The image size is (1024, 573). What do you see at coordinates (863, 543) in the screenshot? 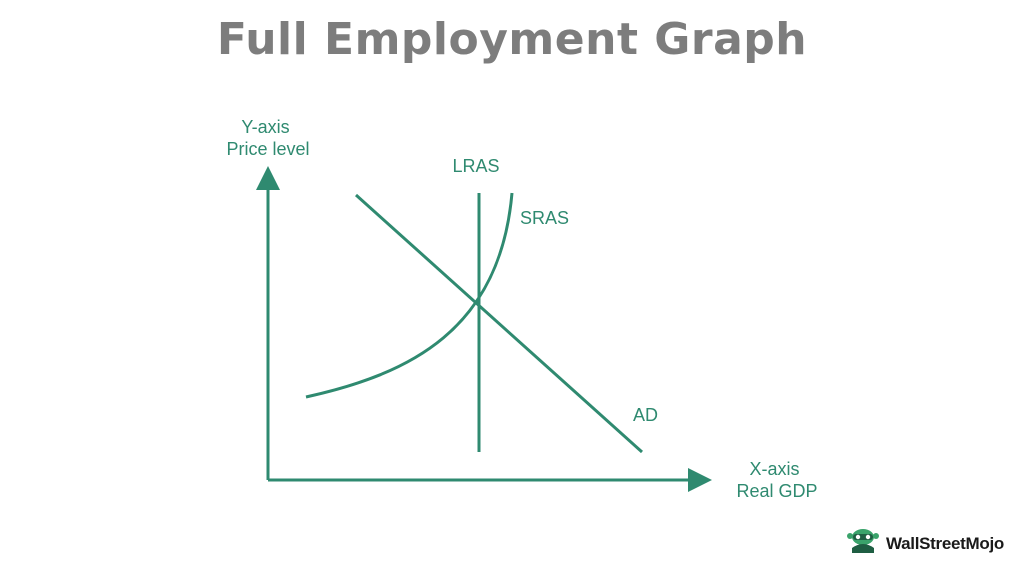
I see `wallstreetmojo-mascot-icon` at bounding box center [863, 543].